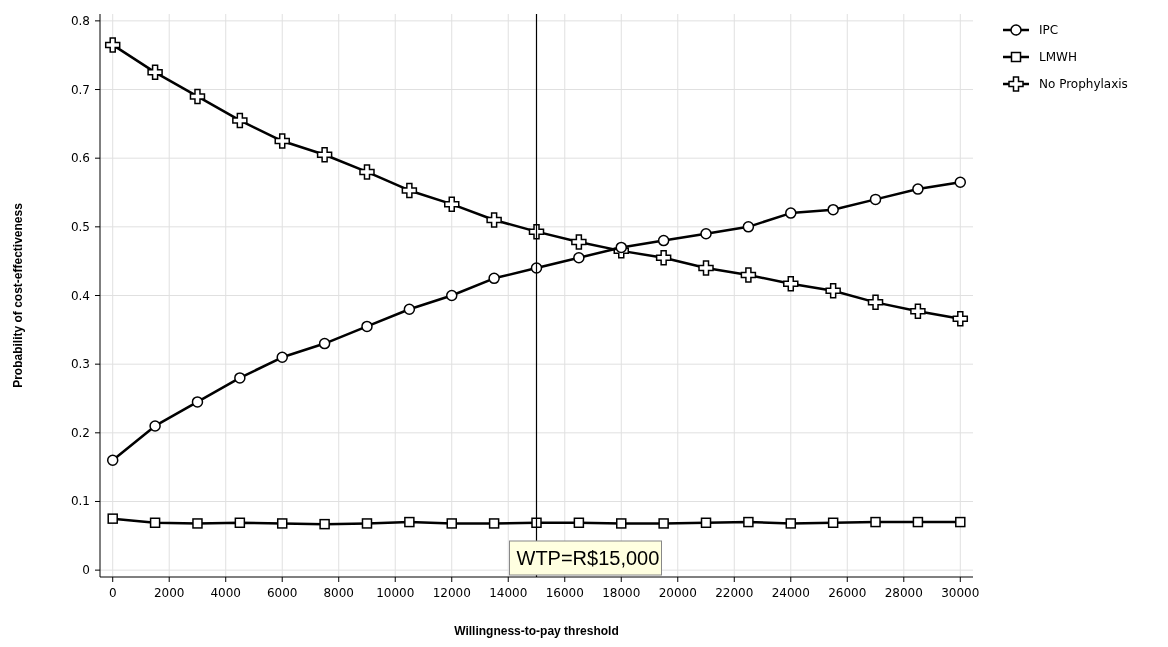  What do you see at coordinates (1049, 30) in the screenshot?
I see `legend-label: IPC` at bounding box center [1049, 30].